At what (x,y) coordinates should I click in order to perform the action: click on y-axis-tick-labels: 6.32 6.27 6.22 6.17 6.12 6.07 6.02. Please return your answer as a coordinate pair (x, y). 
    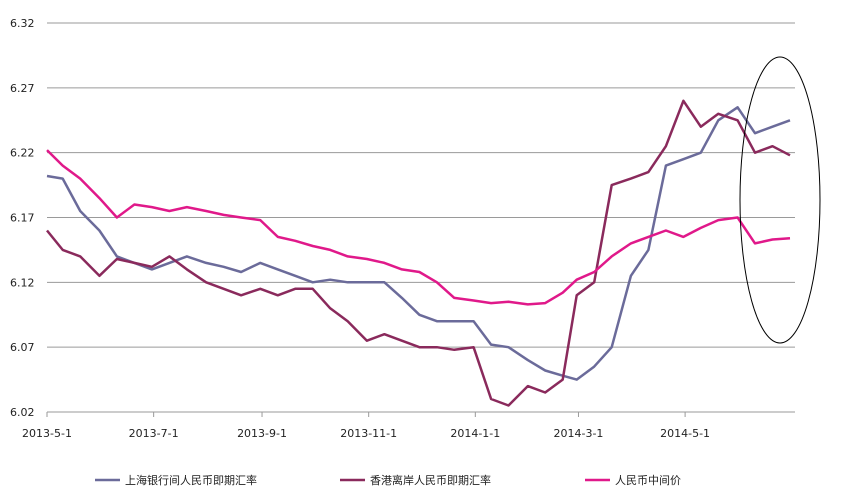
    Looking at the image, I should click on (22, 218).